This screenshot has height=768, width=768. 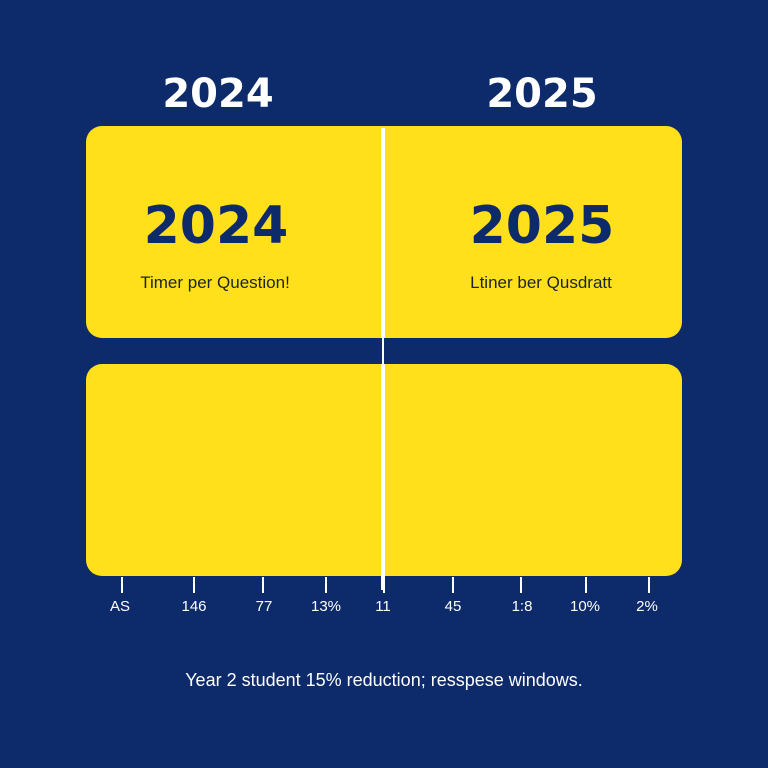 I want to click on scale-label-4: 13%, so click(x=326, y=606).